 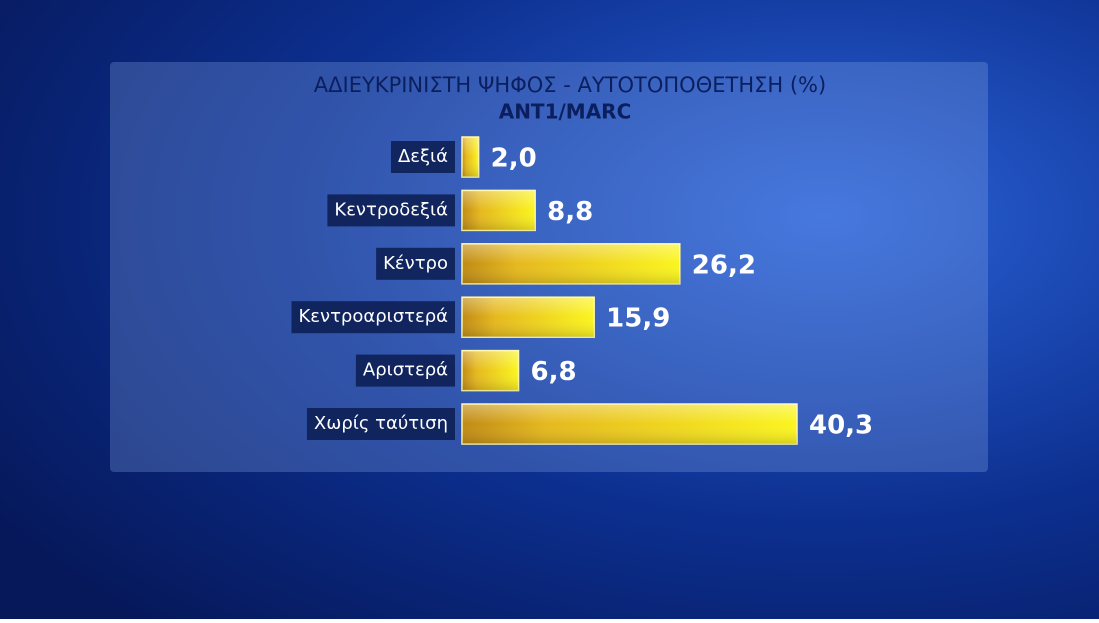 I want to click on chart-subtitle: ANT1/MARC, so click(x=565, y=112).